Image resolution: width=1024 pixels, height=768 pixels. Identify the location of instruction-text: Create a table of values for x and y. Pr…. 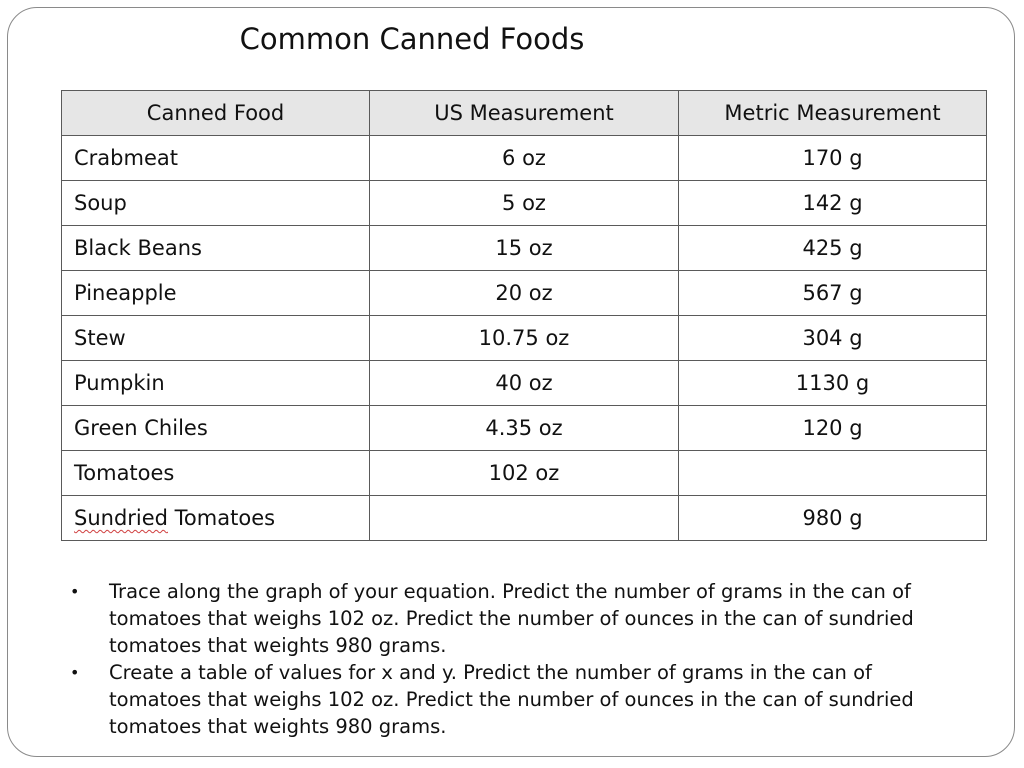
(511, 699).